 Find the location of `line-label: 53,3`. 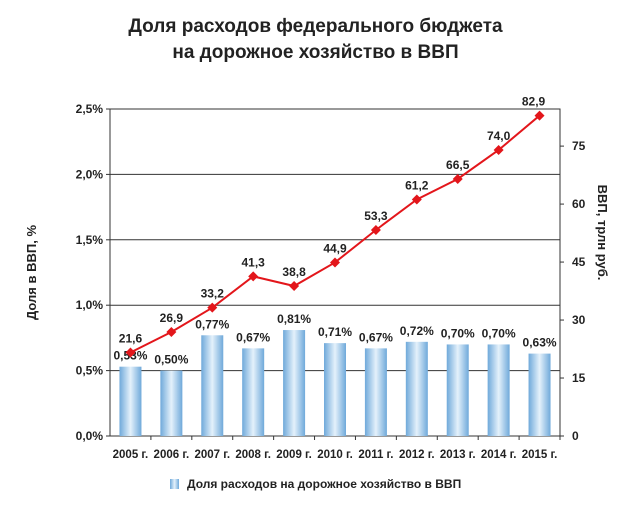

line-label: 53,3 is located at coordinates (376, 216).